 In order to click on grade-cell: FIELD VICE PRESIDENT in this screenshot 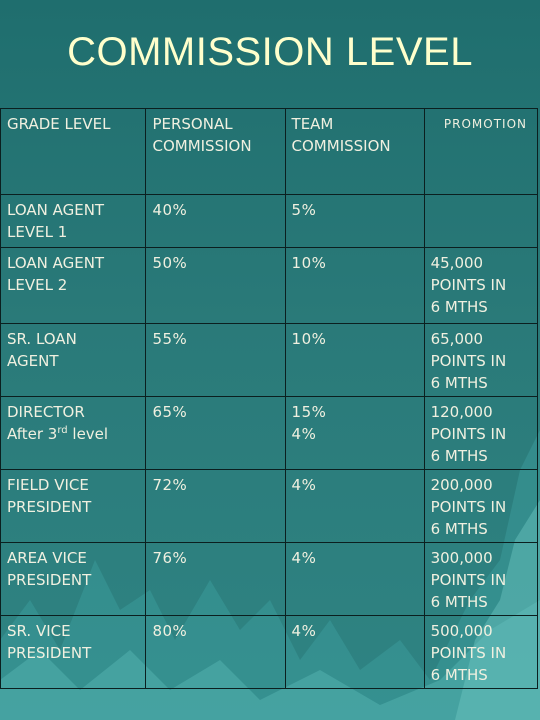, I will do `click(73, 506)`.